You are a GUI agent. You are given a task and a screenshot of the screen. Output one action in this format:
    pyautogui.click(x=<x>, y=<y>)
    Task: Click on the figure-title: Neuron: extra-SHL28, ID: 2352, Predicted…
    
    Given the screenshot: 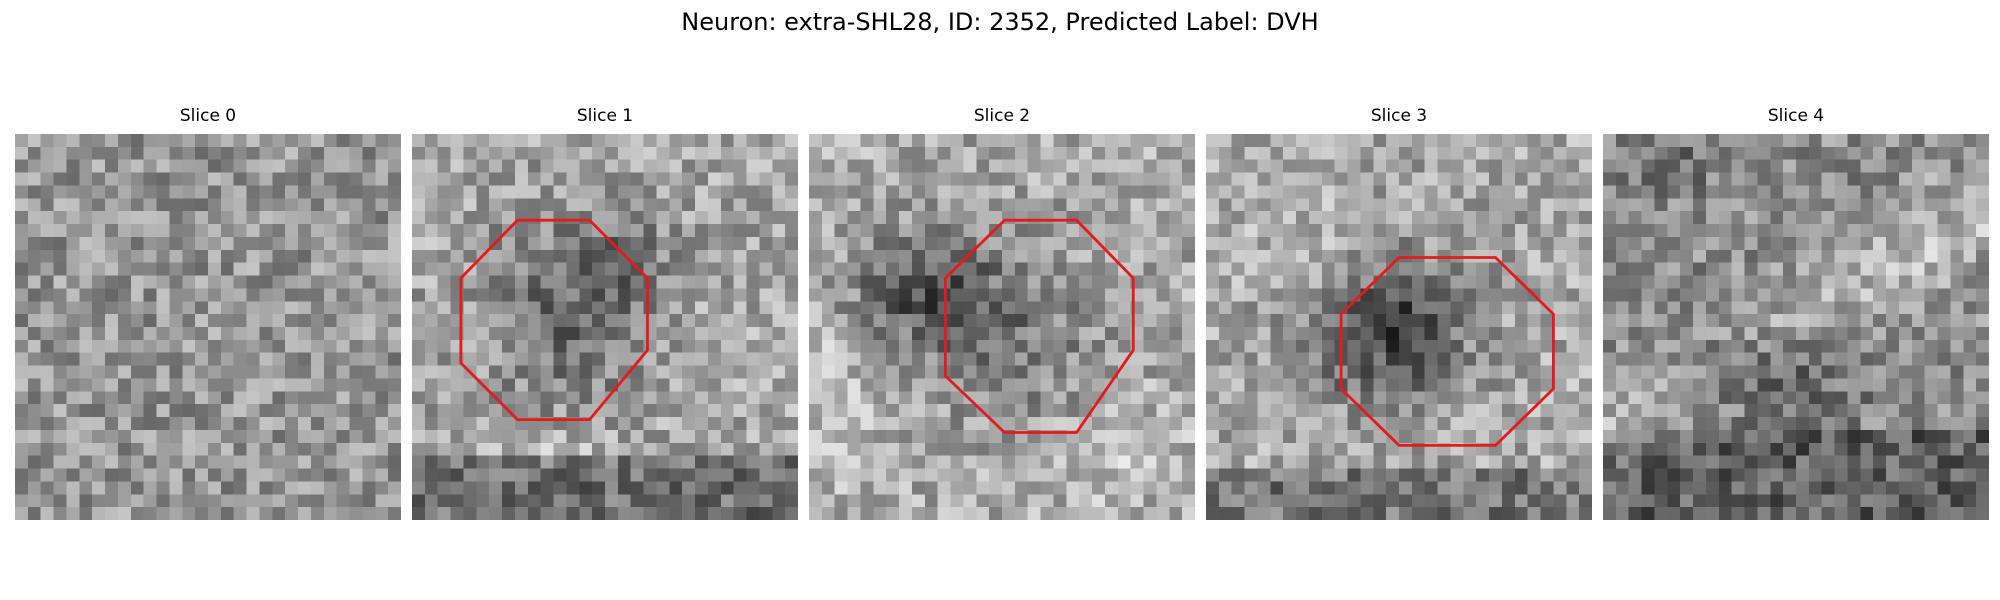 What is the action you would take?
    pyautogui.click(x=1000, y=22)
    